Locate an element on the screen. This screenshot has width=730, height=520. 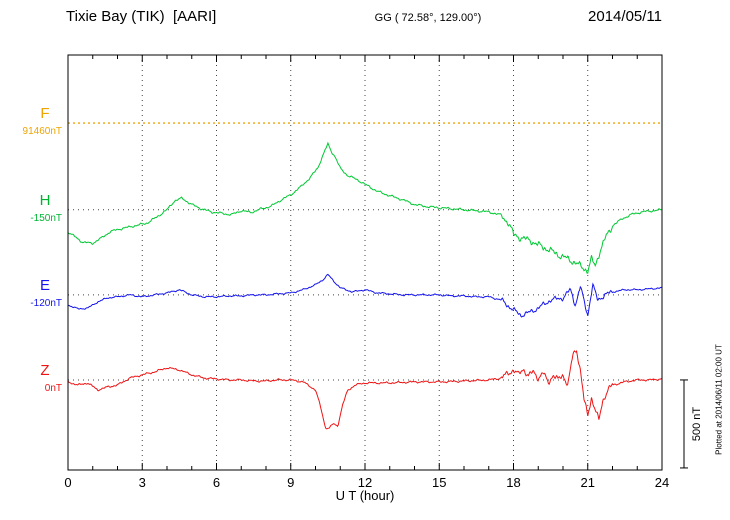
series-label-E: E is located at coordinates (44, 285).